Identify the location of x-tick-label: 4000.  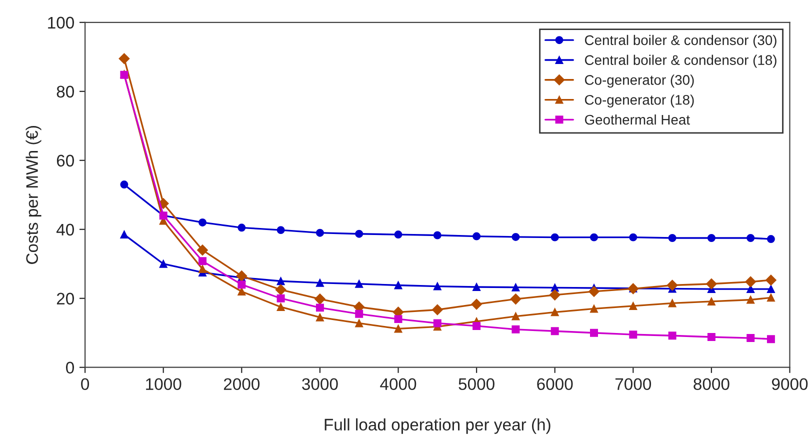
(398, 384).